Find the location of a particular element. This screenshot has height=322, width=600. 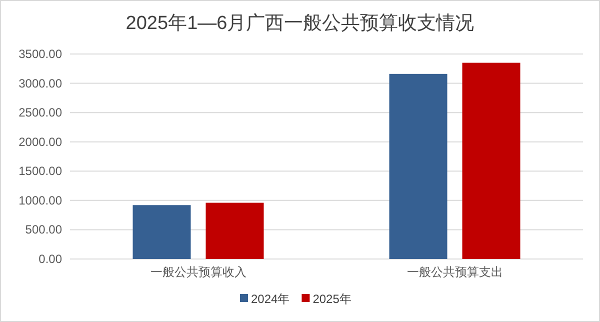

chart-title: 2025年1—6月广西一般公共预算收支情况 is located at coordinates (300, 23).